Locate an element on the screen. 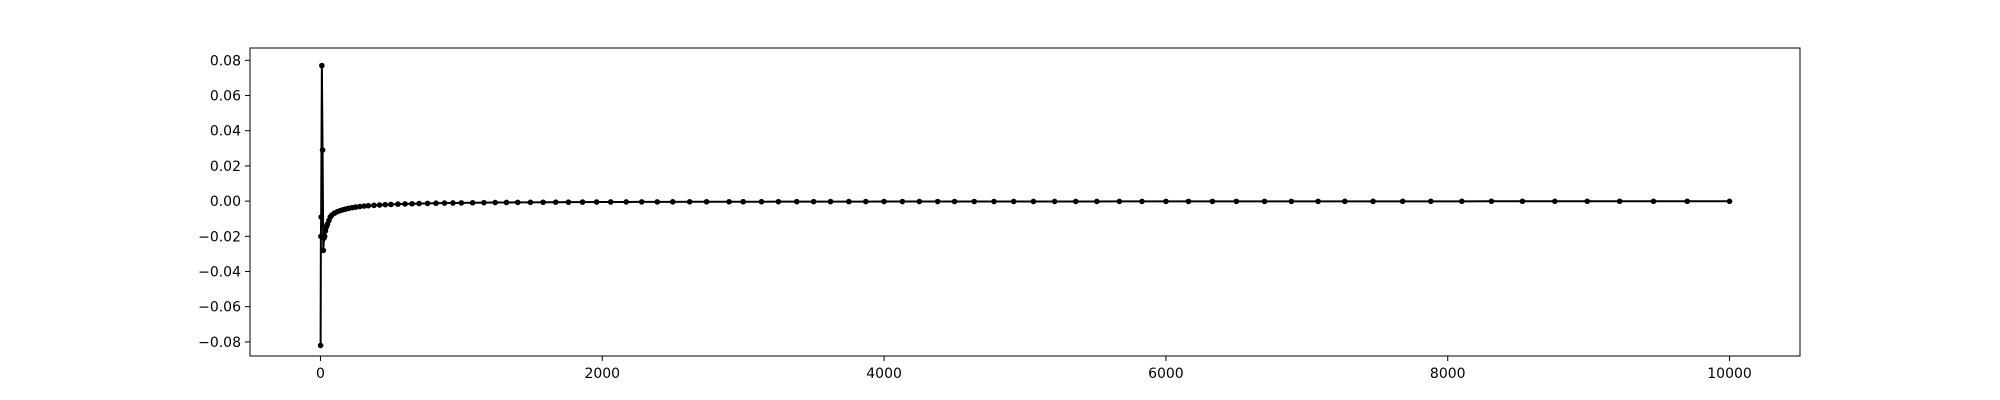 The height and width of the screenshot is (400, 2000). y-tick-label: −0.02 is located at coordinates (219, 237).